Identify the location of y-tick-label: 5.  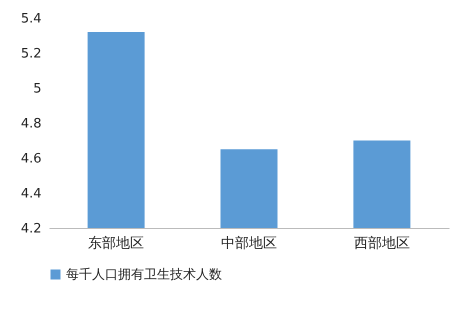
(37, 89).